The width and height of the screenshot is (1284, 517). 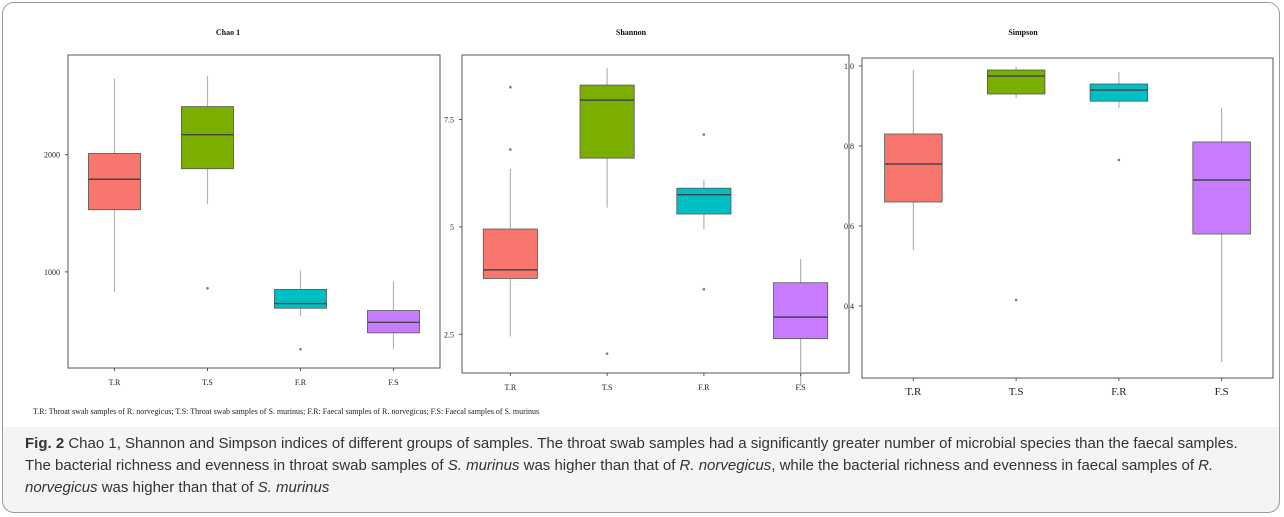 I want to click on caption-species-1: S. murinus, so click(x=483, y=465).